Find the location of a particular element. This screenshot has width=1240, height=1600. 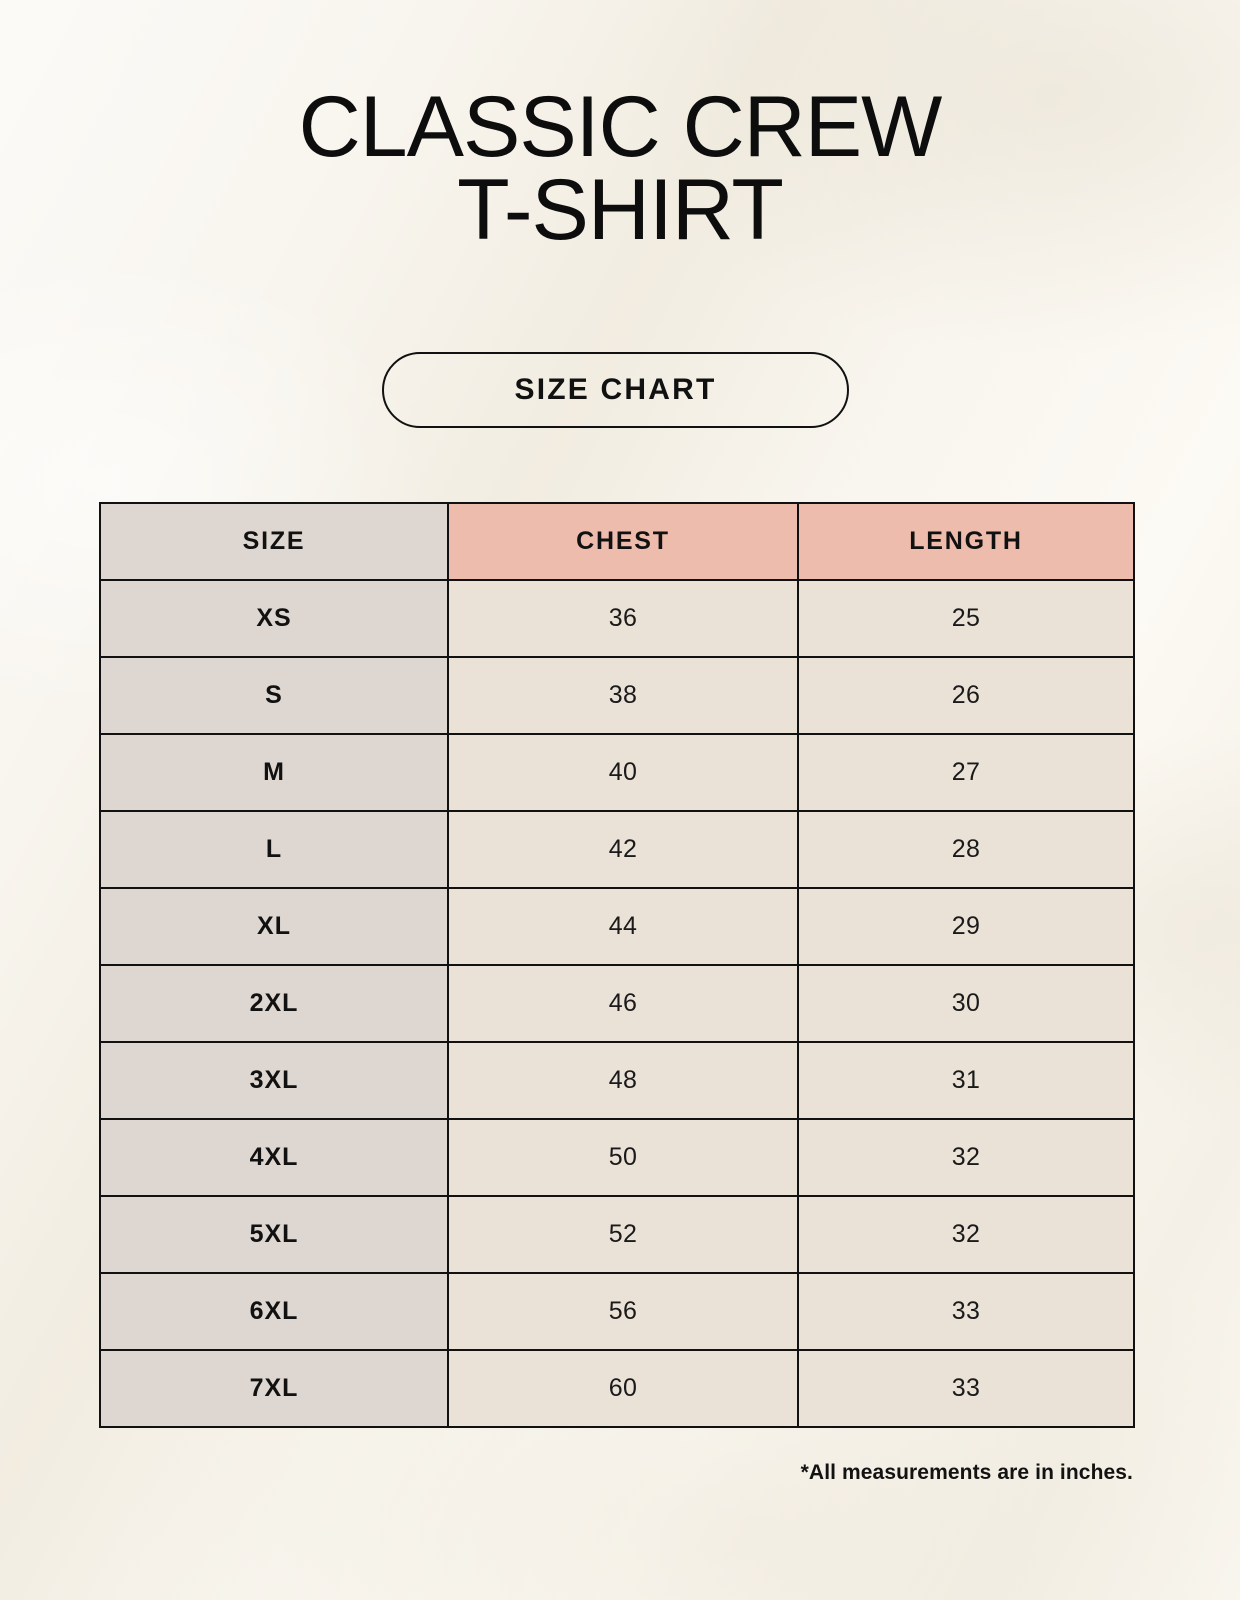

size-chart-badge-label: SIZE CHART is located at coordinates (615, 389).